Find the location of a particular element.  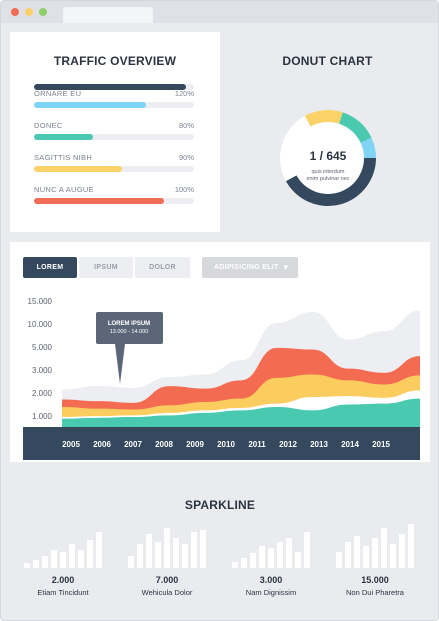

y-tick-label: 5.000 is located at coordinates (42, 347).